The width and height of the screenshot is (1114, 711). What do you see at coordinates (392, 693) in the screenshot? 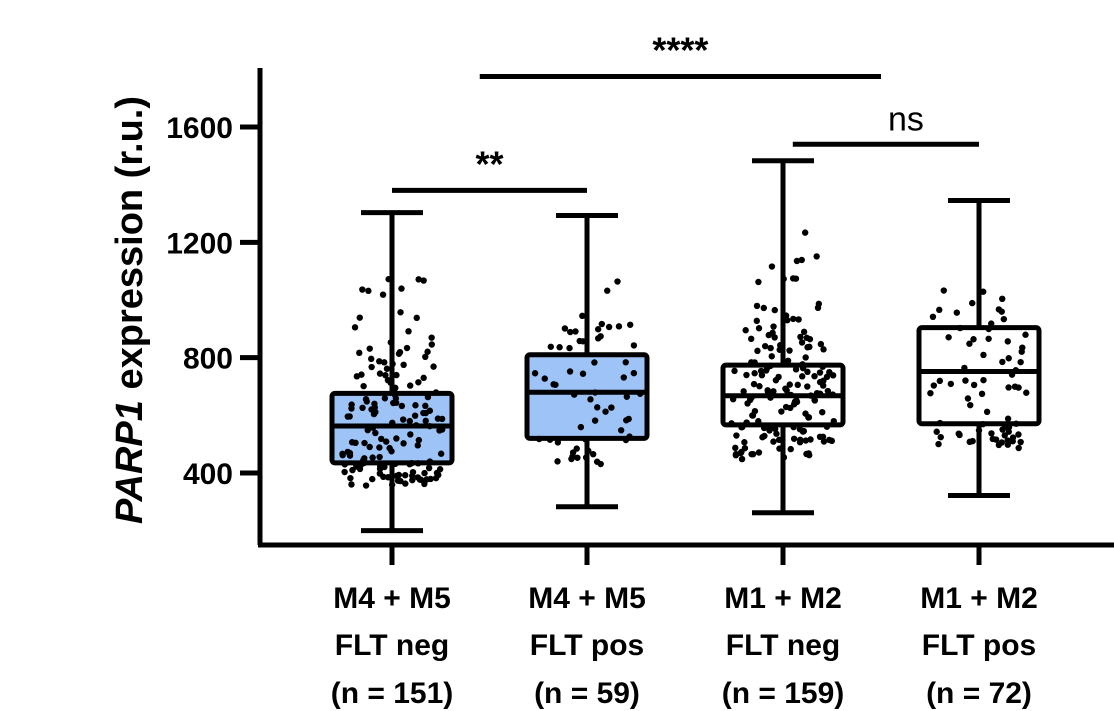
I see `category-label-line: (n = 151)` at bounding box center [392, 693].